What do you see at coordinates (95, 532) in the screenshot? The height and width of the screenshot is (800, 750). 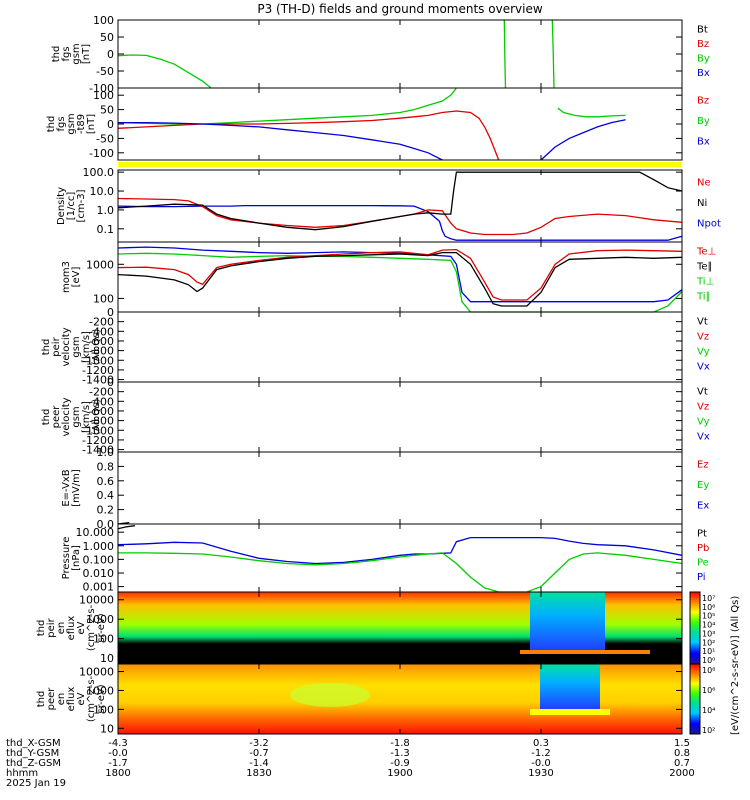 I see `y-tick-label: 10.000` at bounding box center [95, 532].